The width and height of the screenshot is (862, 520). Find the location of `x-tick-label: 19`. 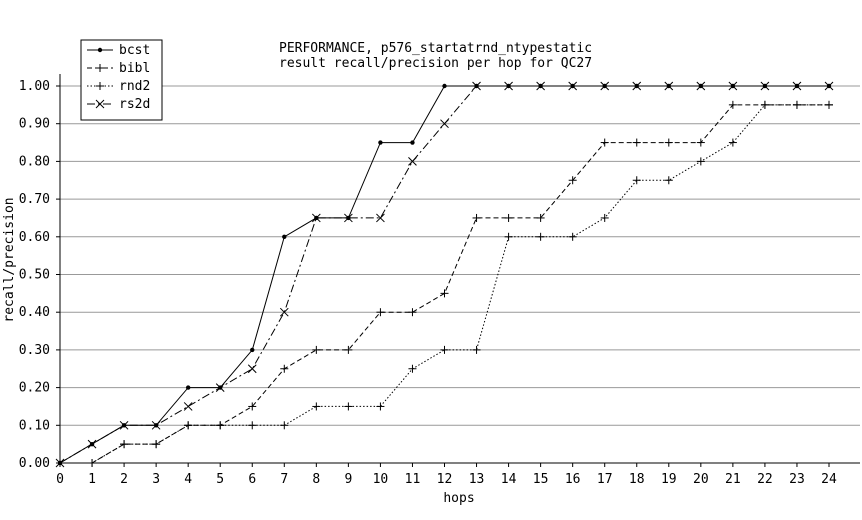

x-tick-label: 19 is located at coordinates (669, 479).